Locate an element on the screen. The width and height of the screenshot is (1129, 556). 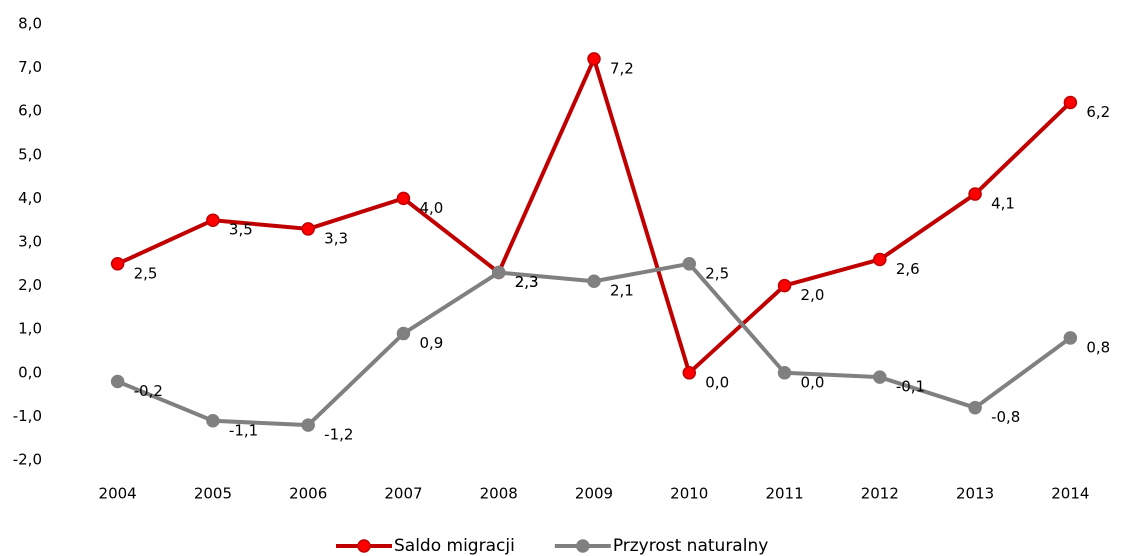
data-label: -0,1 is located at coordinates (910, 387).